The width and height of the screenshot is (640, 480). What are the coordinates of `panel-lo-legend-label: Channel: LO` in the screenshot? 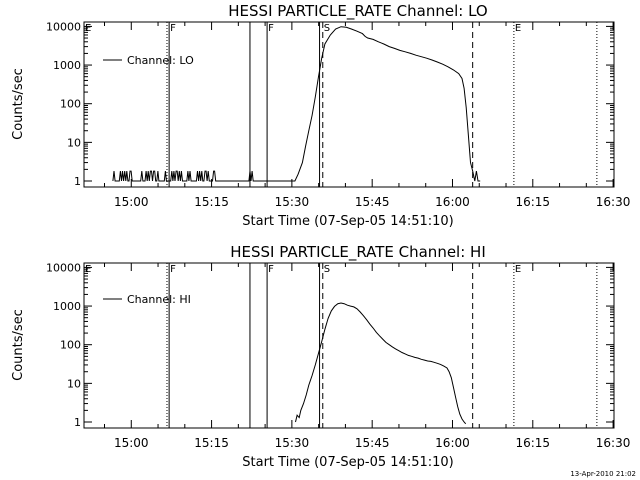 It's located at (160, 60).